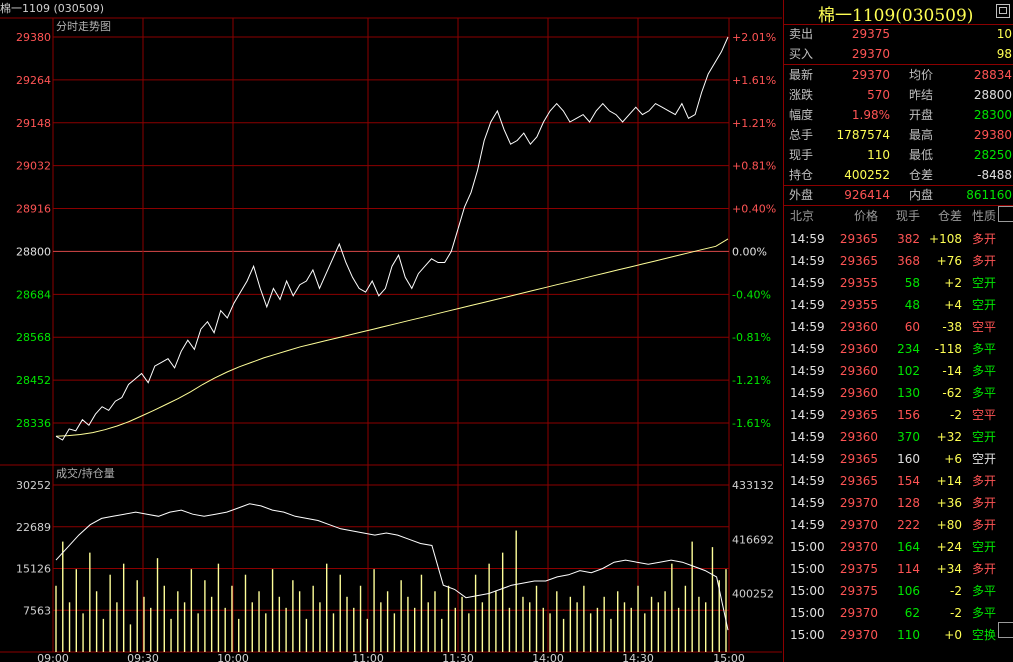 This screenshot has height=662, width=1013. What do you see at coordinates (85, 473) in the screenshot?
I see `volume-panel-title: 成交/持仓量` at bounding box center [85, 473].